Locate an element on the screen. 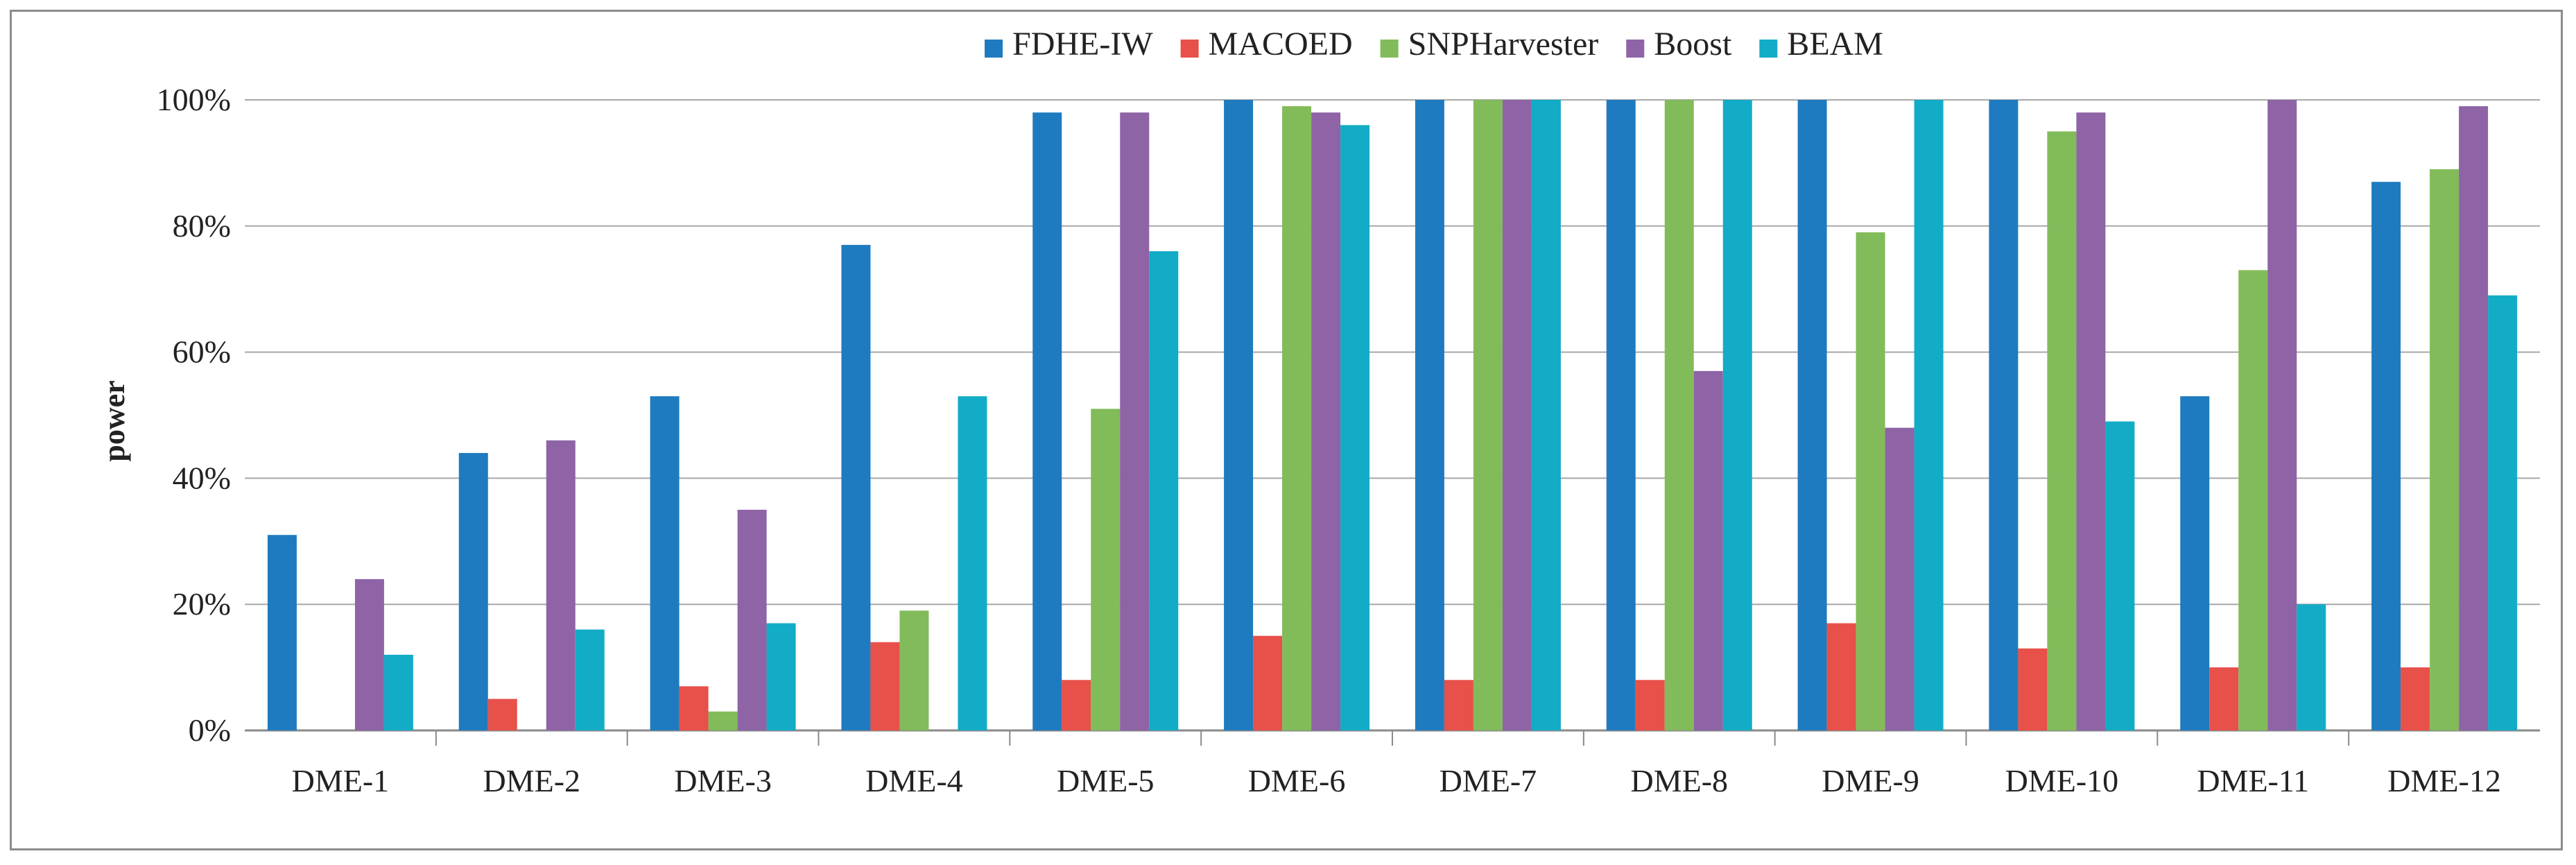 The width and height of the screenshot is (2576, 865). x-tick-label: DME-2 is located at coordinates (531, 780).